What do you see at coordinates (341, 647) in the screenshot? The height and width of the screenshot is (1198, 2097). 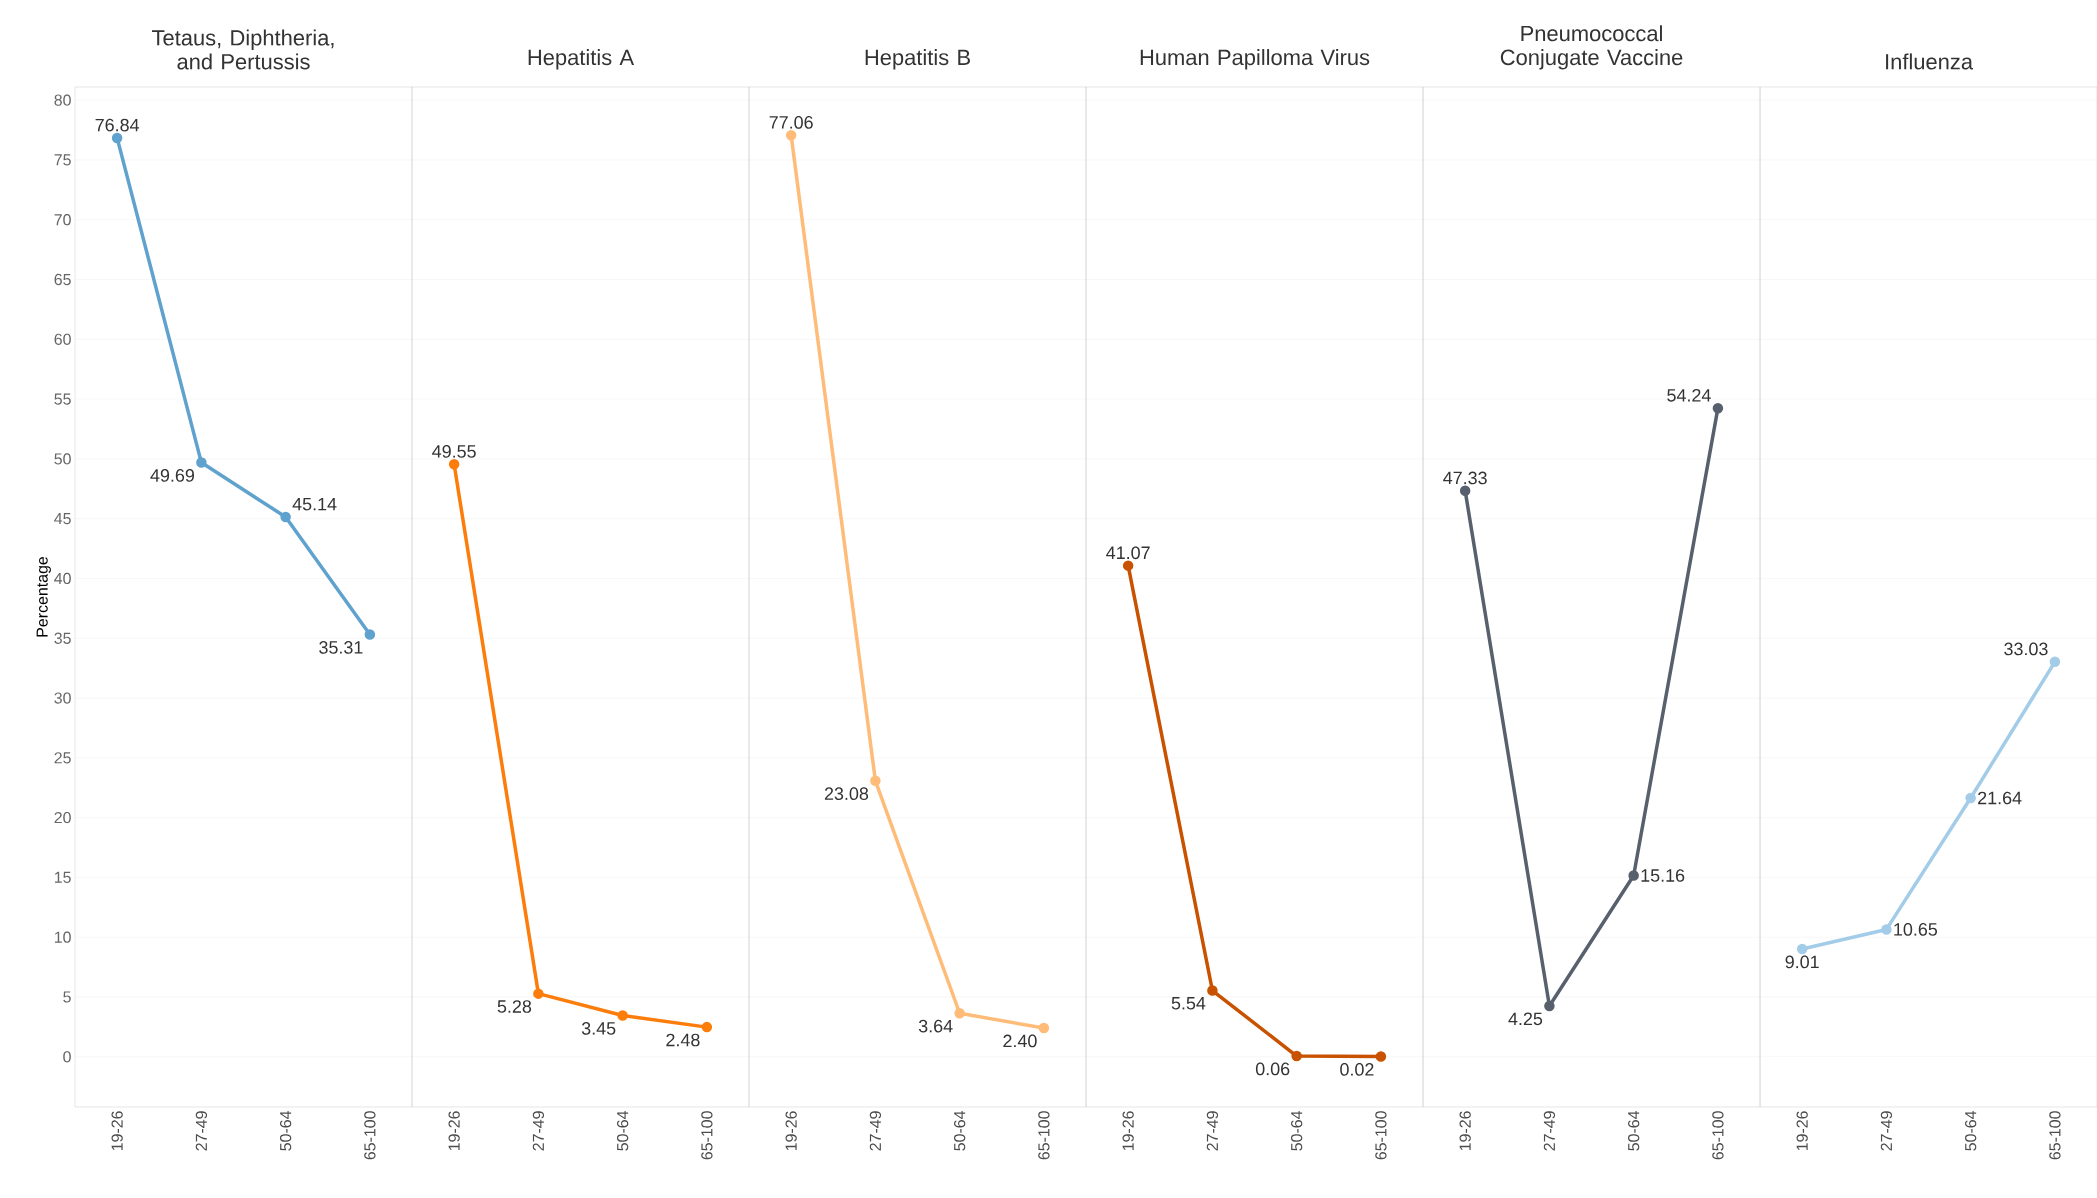 I see `data-label: 35.31` at bounding box center [341, 647].